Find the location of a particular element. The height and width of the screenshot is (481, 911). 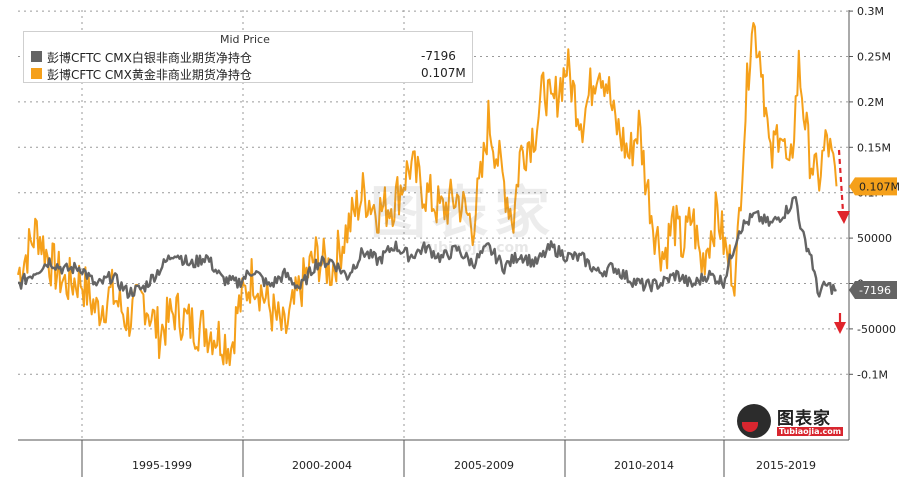

legend-value-gold: 0.107M is located at coordinates (443, 73).